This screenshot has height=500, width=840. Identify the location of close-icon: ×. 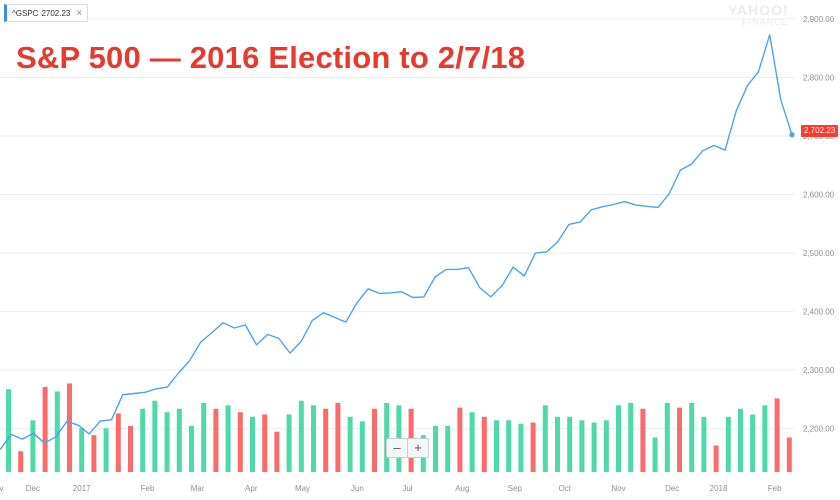
(79, 13).